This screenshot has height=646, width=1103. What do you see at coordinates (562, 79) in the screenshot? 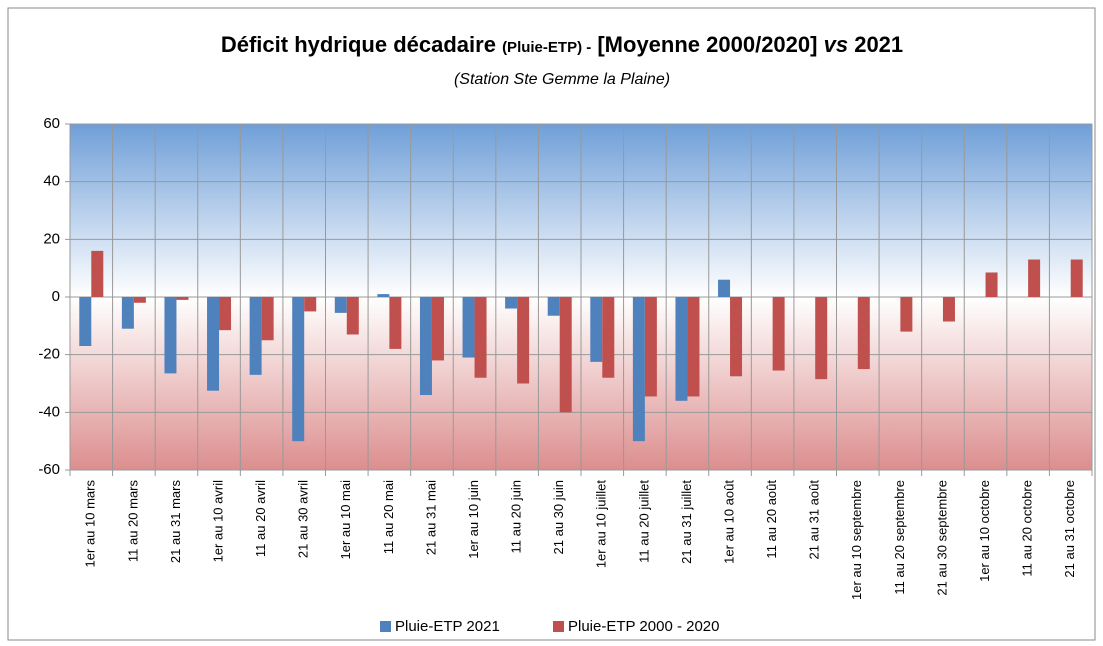
I see `chart-subtitle: (Station Ste Gemme la Plaine)` at bounding box center [562, 79].